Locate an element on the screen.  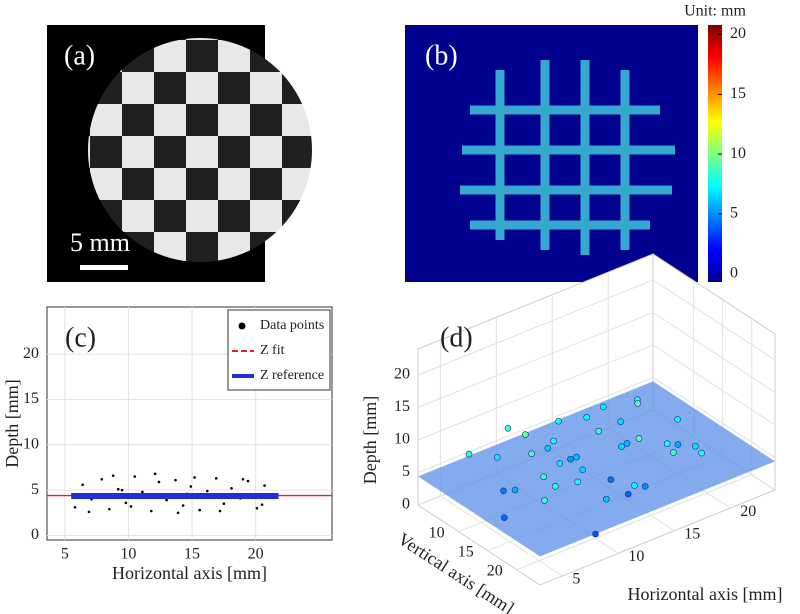
x-tick-label: 10 is located at coordinates (636, 556).